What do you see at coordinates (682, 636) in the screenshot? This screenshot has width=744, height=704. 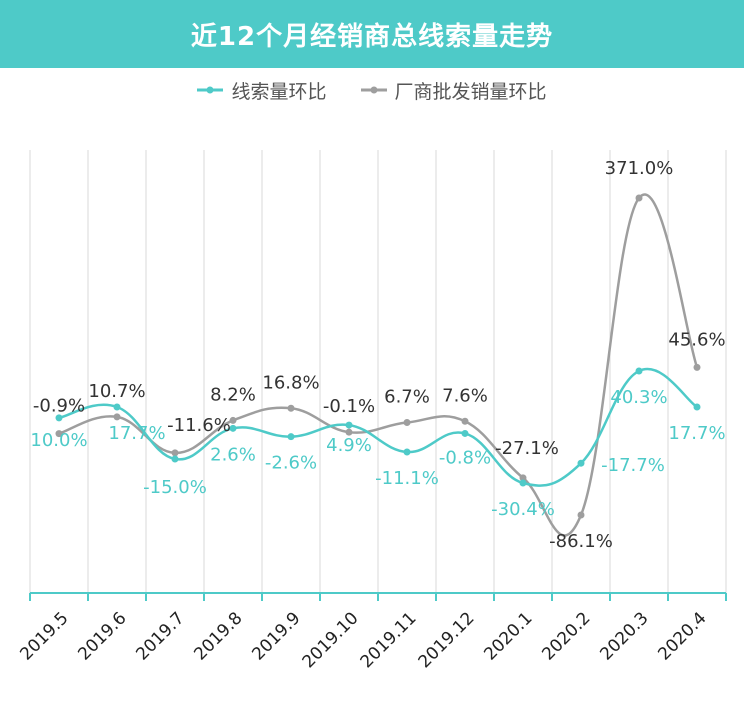 I see `x-tick-label: 2020.4` at bounding box center [682, 636].